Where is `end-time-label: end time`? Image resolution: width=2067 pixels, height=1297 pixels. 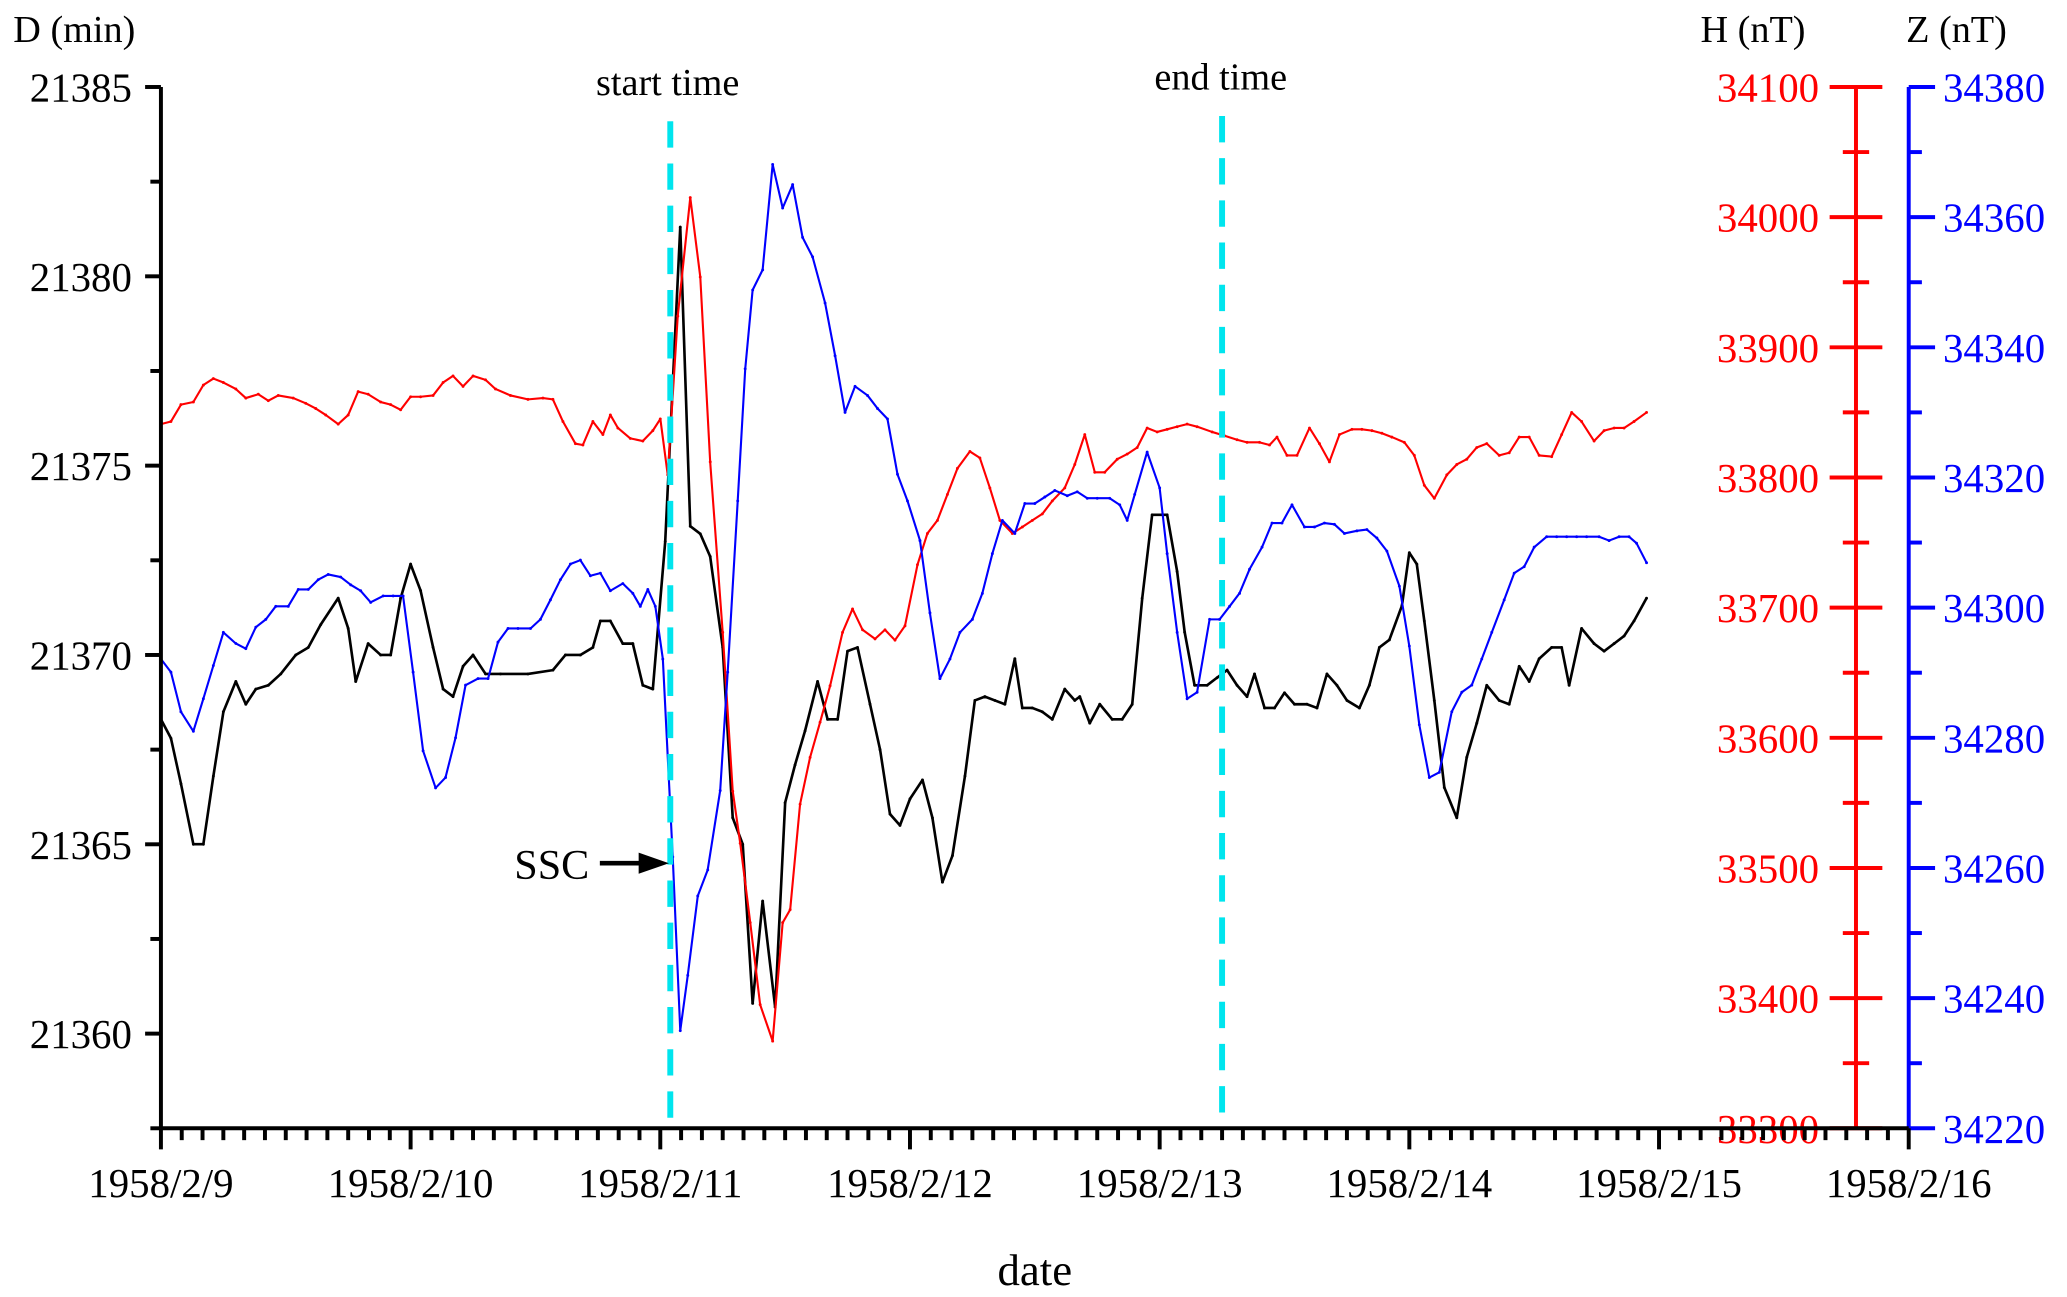
end-time-label: end time is located at coordinates (1220, 78).